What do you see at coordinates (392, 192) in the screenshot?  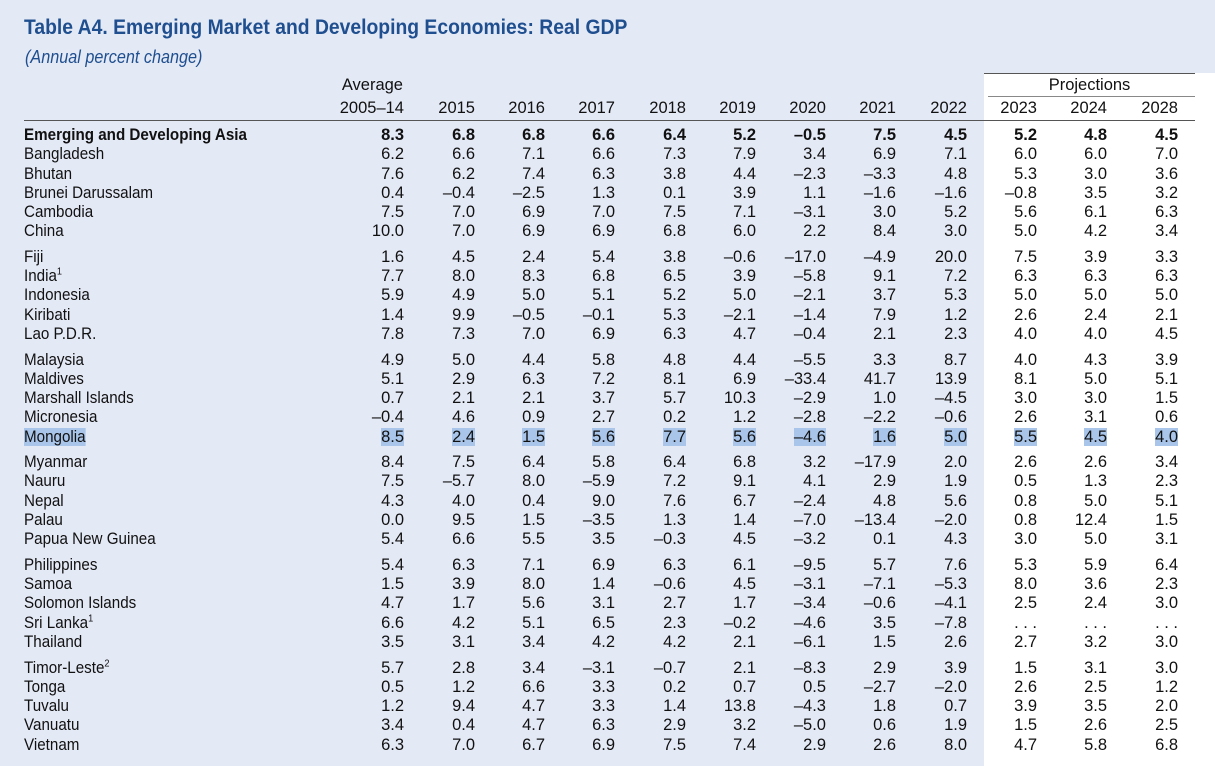 I see `value-text: 0.4` at bounding box center [392, 192].